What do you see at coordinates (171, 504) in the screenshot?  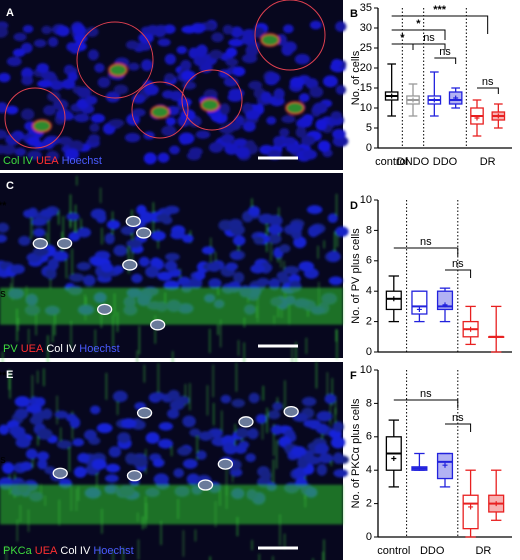 I see `green-layer` at bounding box center [171, 504].